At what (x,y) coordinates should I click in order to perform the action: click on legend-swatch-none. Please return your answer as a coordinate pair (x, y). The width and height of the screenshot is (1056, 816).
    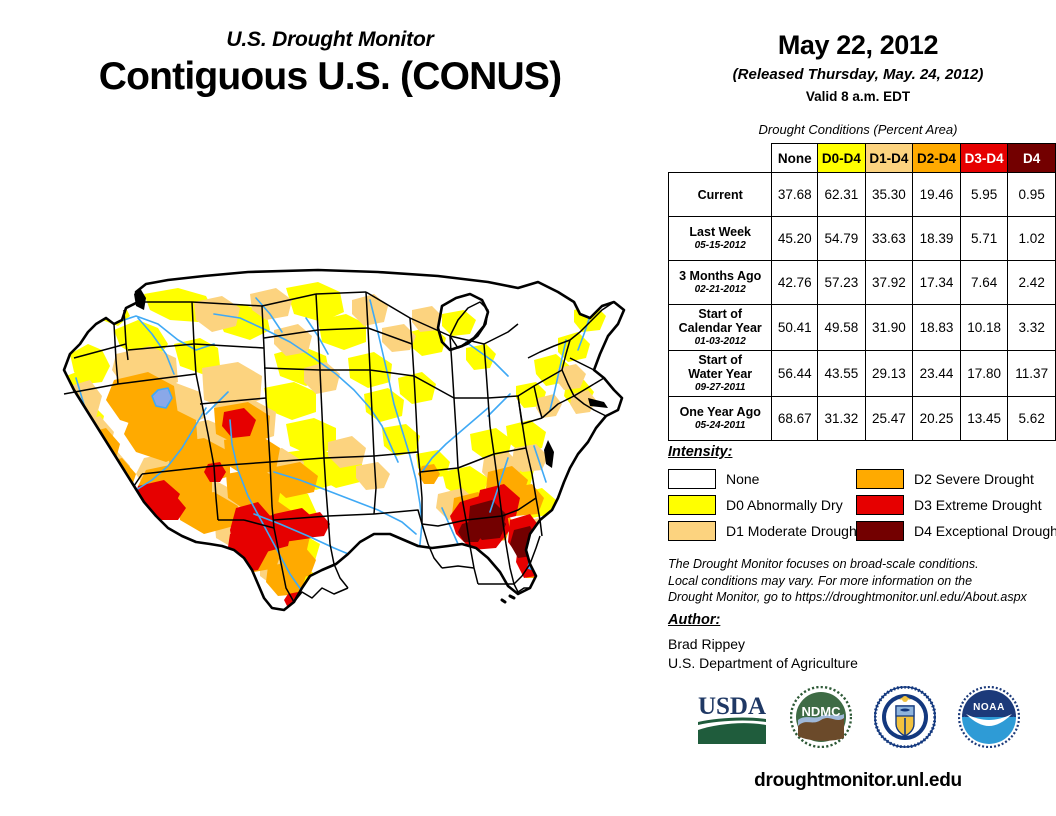
    Looking at the image, I should click on (692, 478).